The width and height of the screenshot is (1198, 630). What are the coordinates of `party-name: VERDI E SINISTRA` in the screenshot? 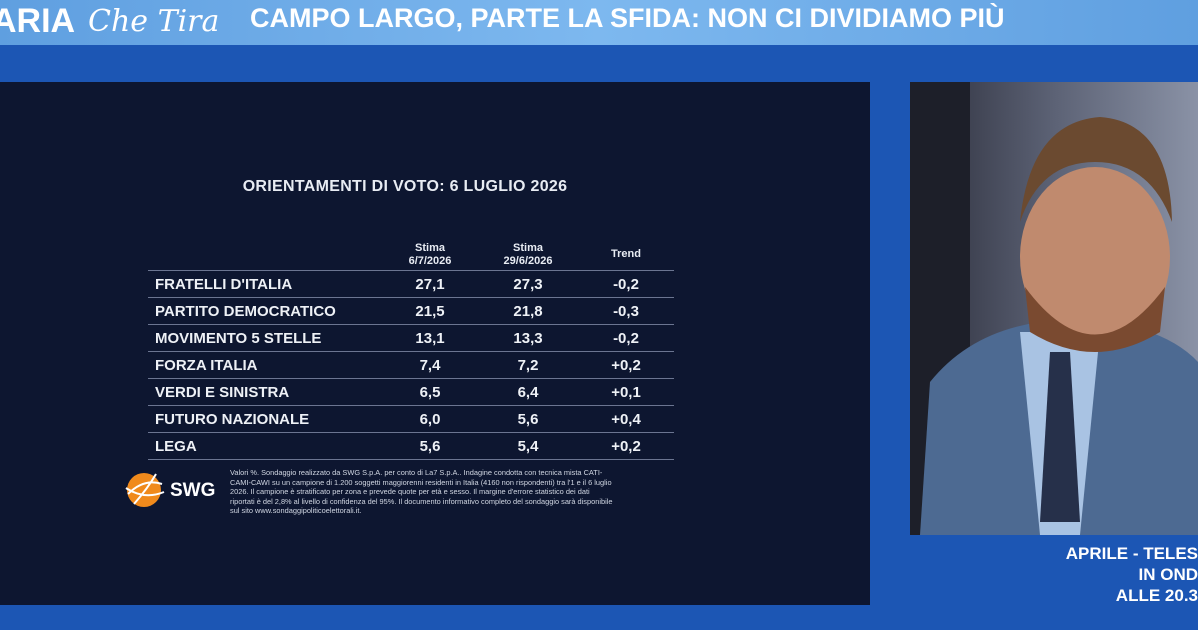 It's located at (222, 392).